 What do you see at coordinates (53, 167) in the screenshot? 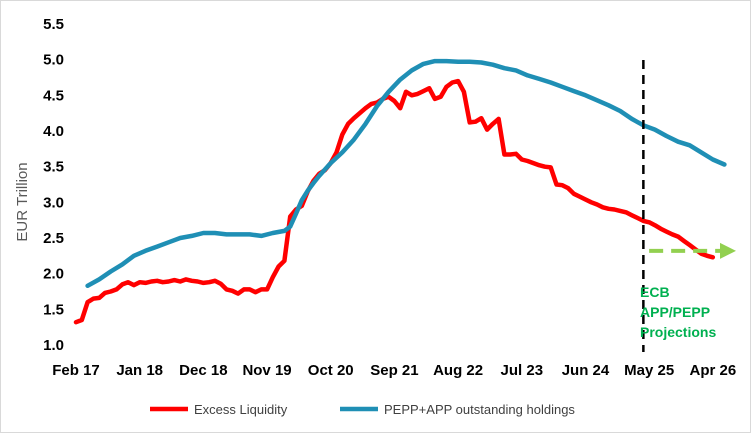
I see `y-tick-label: 3.5` at bounding box center [53, 167].